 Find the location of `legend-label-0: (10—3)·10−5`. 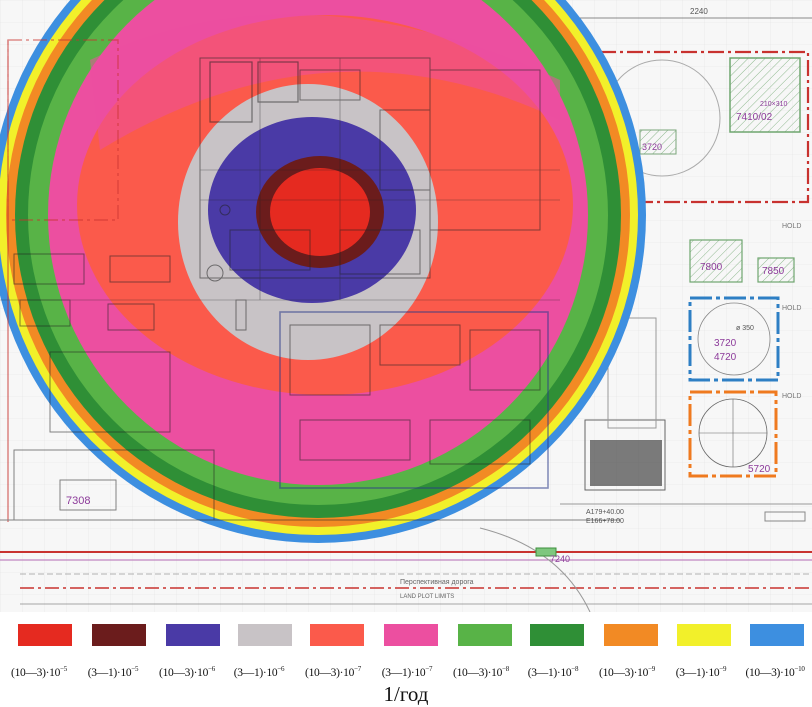

legend-label-0: (10—3)·10−5 is located at coordinates (39, 672).